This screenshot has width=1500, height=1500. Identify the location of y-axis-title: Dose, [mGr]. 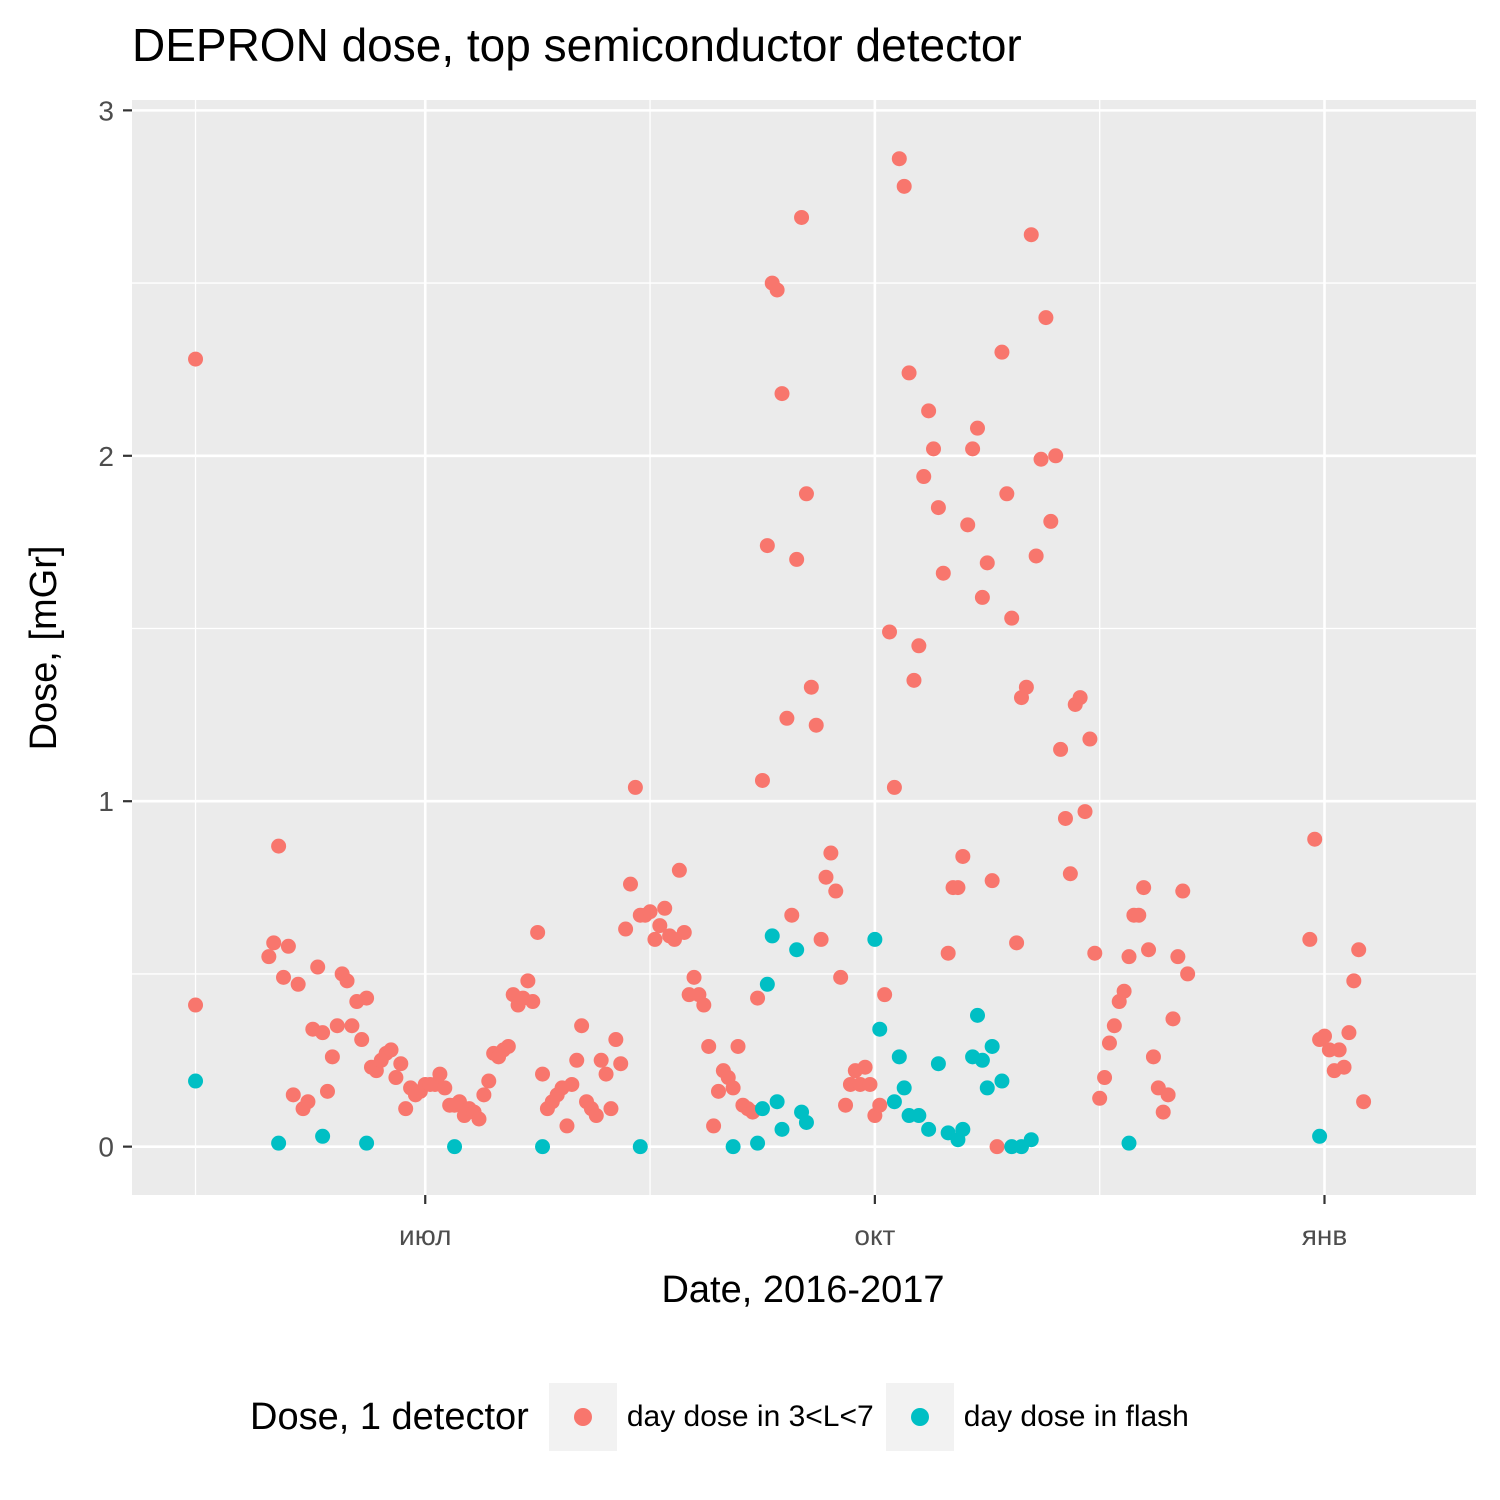
(44, 648).